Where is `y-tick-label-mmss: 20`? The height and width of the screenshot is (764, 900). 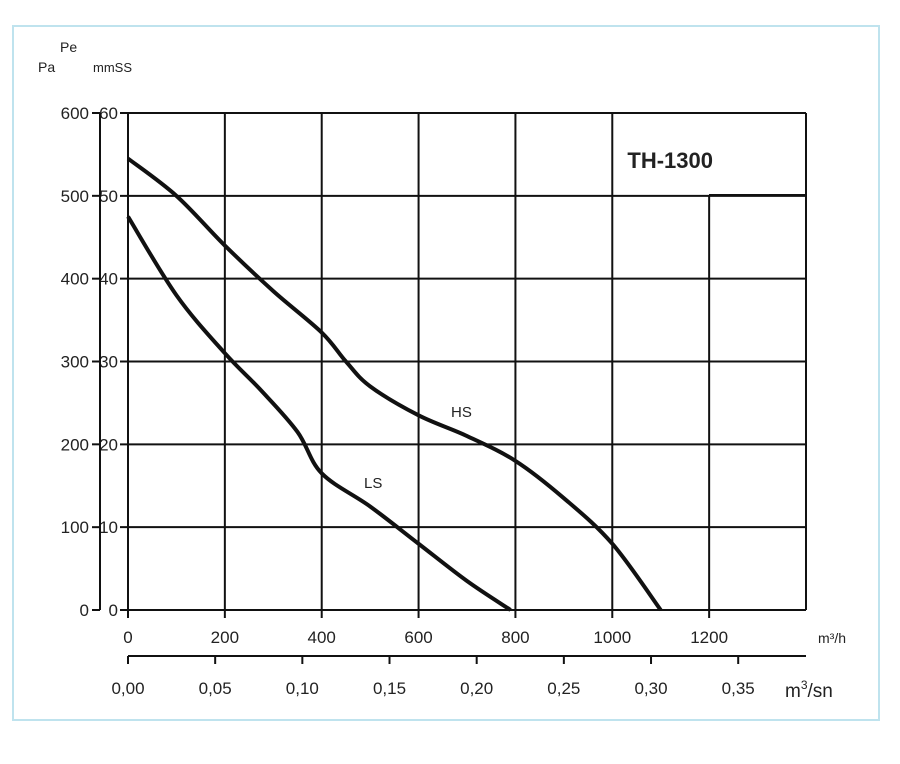 y-tick-label-mmss: 20 is located at coordinates (108, 444).